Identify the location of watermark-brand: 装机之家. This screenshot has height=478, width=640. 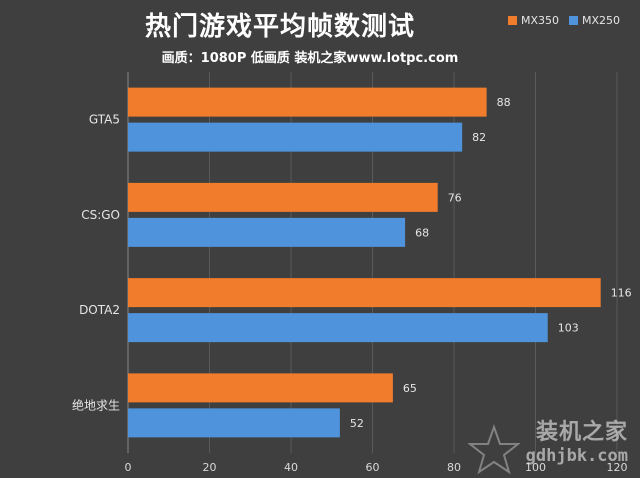
(581, 432).